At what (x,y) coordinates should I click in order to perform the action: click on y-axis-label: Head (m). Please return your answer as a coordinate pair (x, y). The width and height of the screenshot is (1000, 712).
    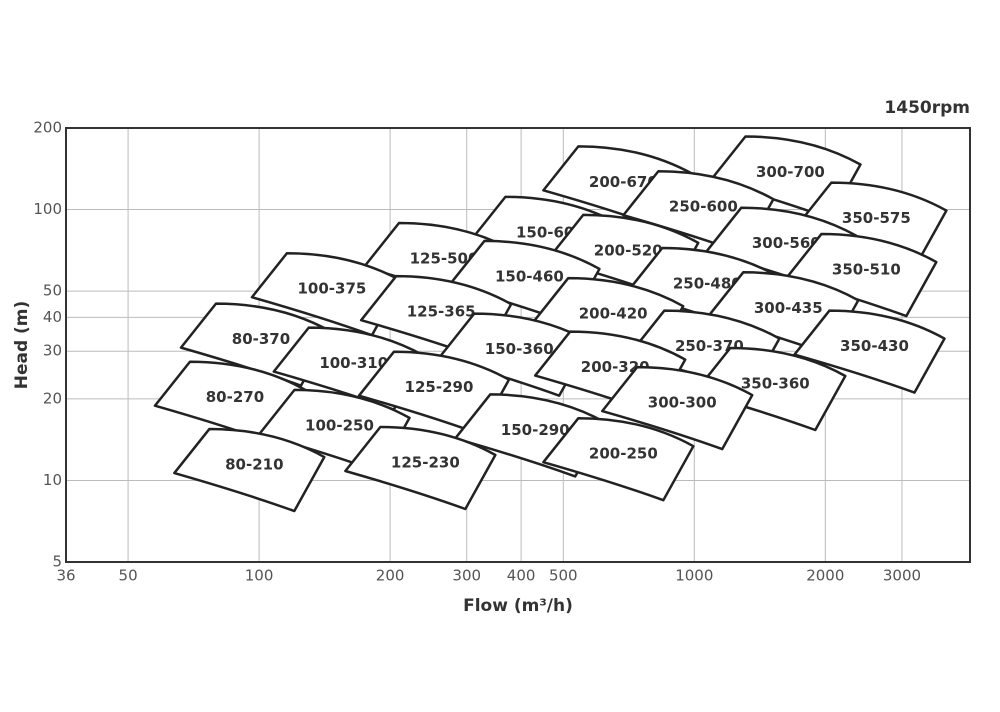
    Looking at the image, I should click on (22, 345).